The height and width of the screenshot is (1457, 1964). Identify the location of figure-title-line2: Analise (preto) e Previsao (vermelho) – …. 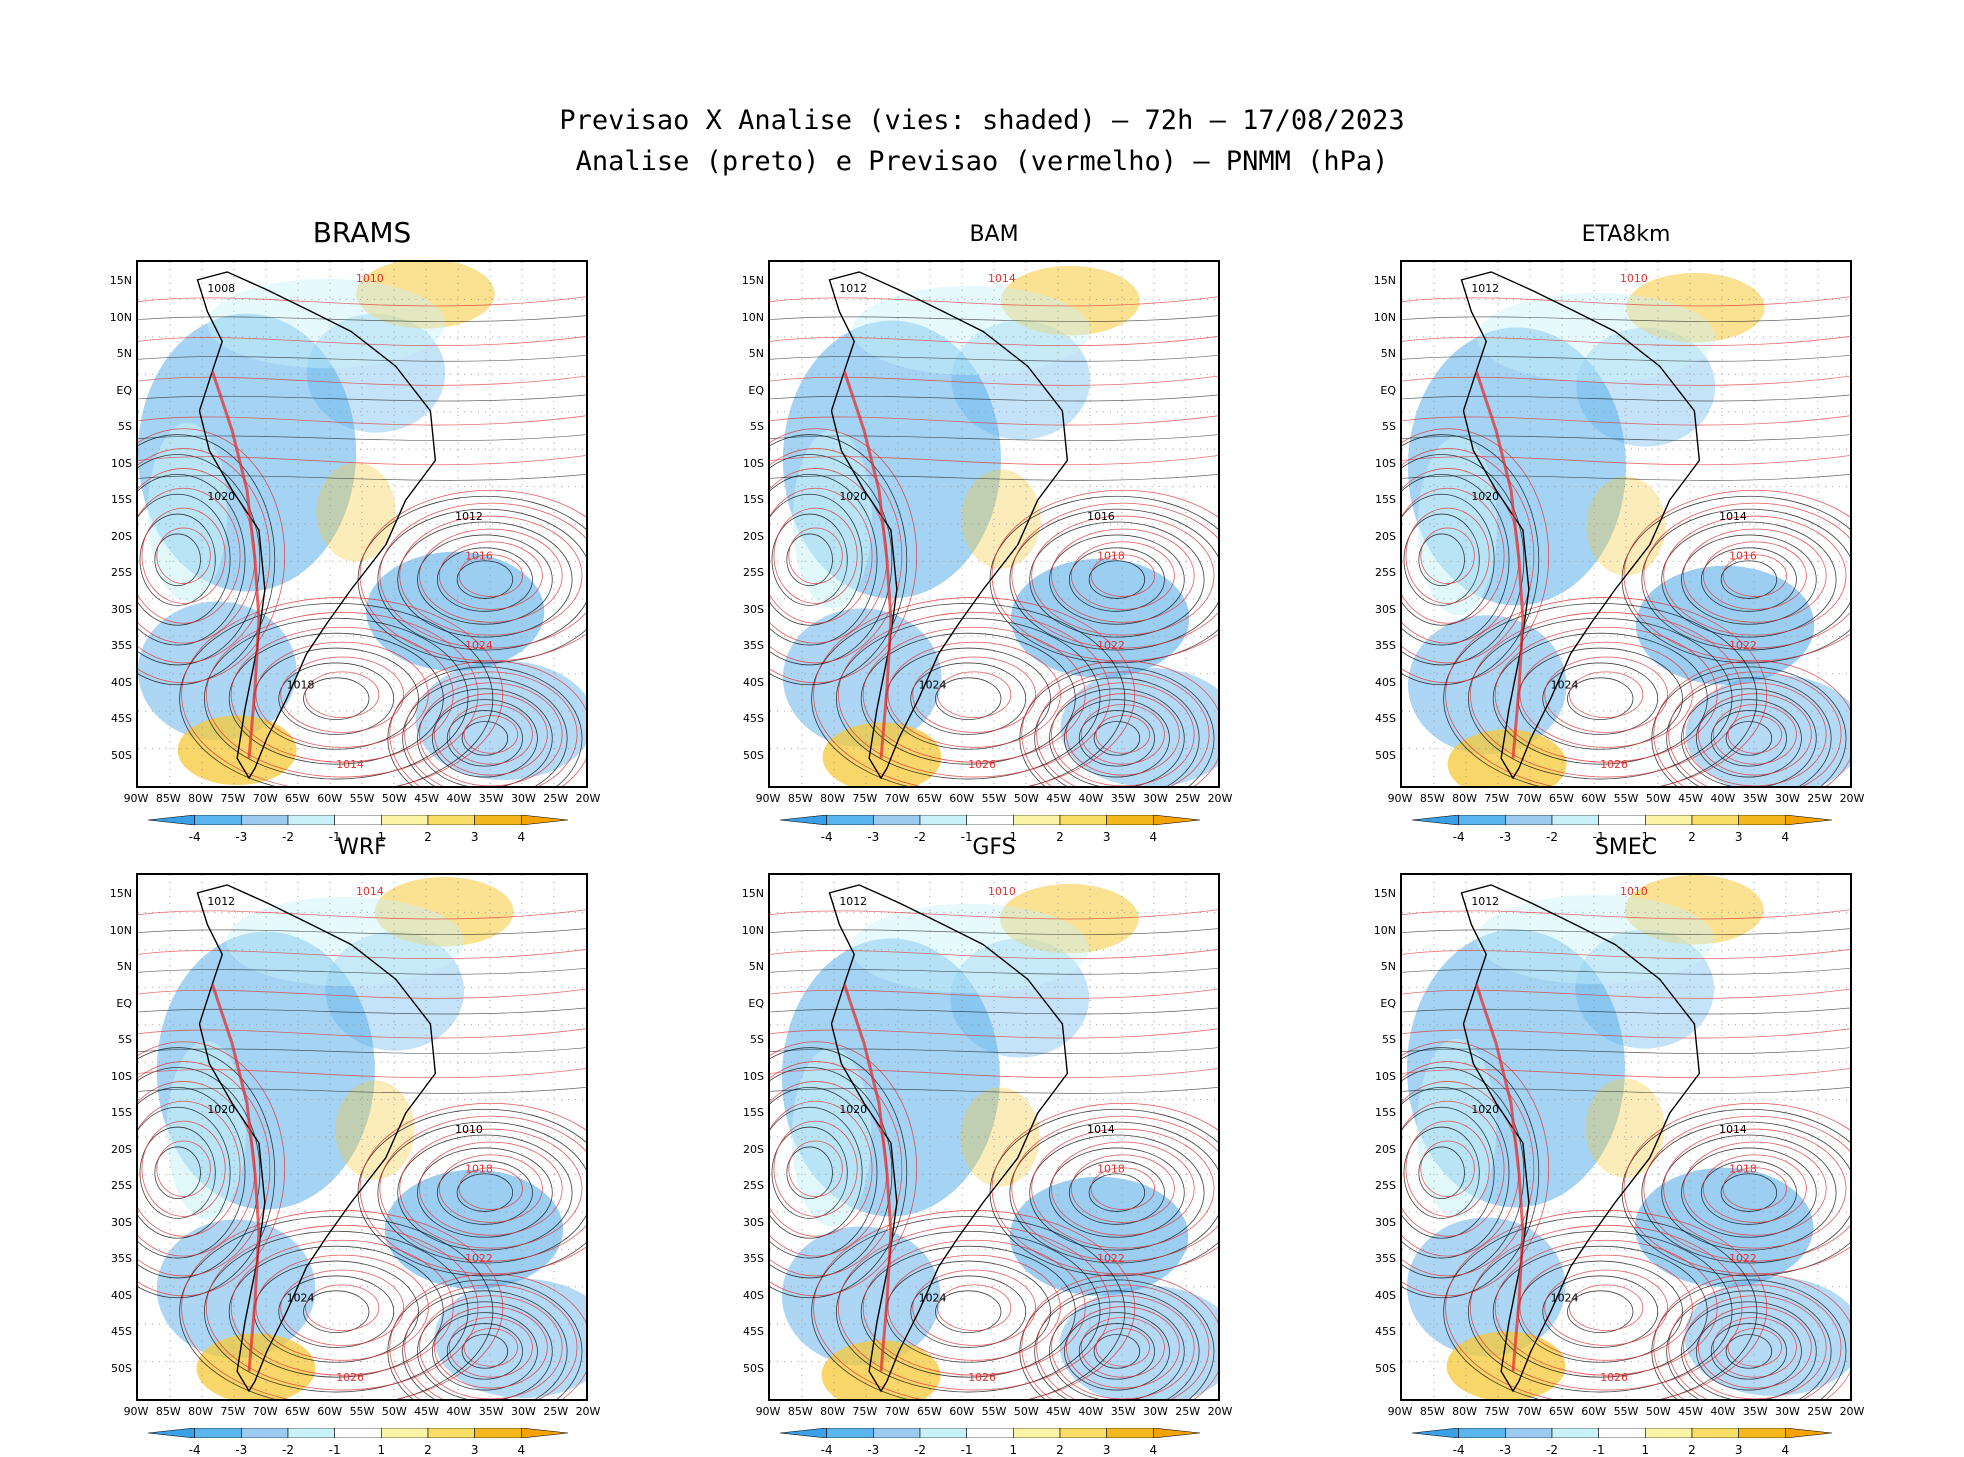
(982, 161).